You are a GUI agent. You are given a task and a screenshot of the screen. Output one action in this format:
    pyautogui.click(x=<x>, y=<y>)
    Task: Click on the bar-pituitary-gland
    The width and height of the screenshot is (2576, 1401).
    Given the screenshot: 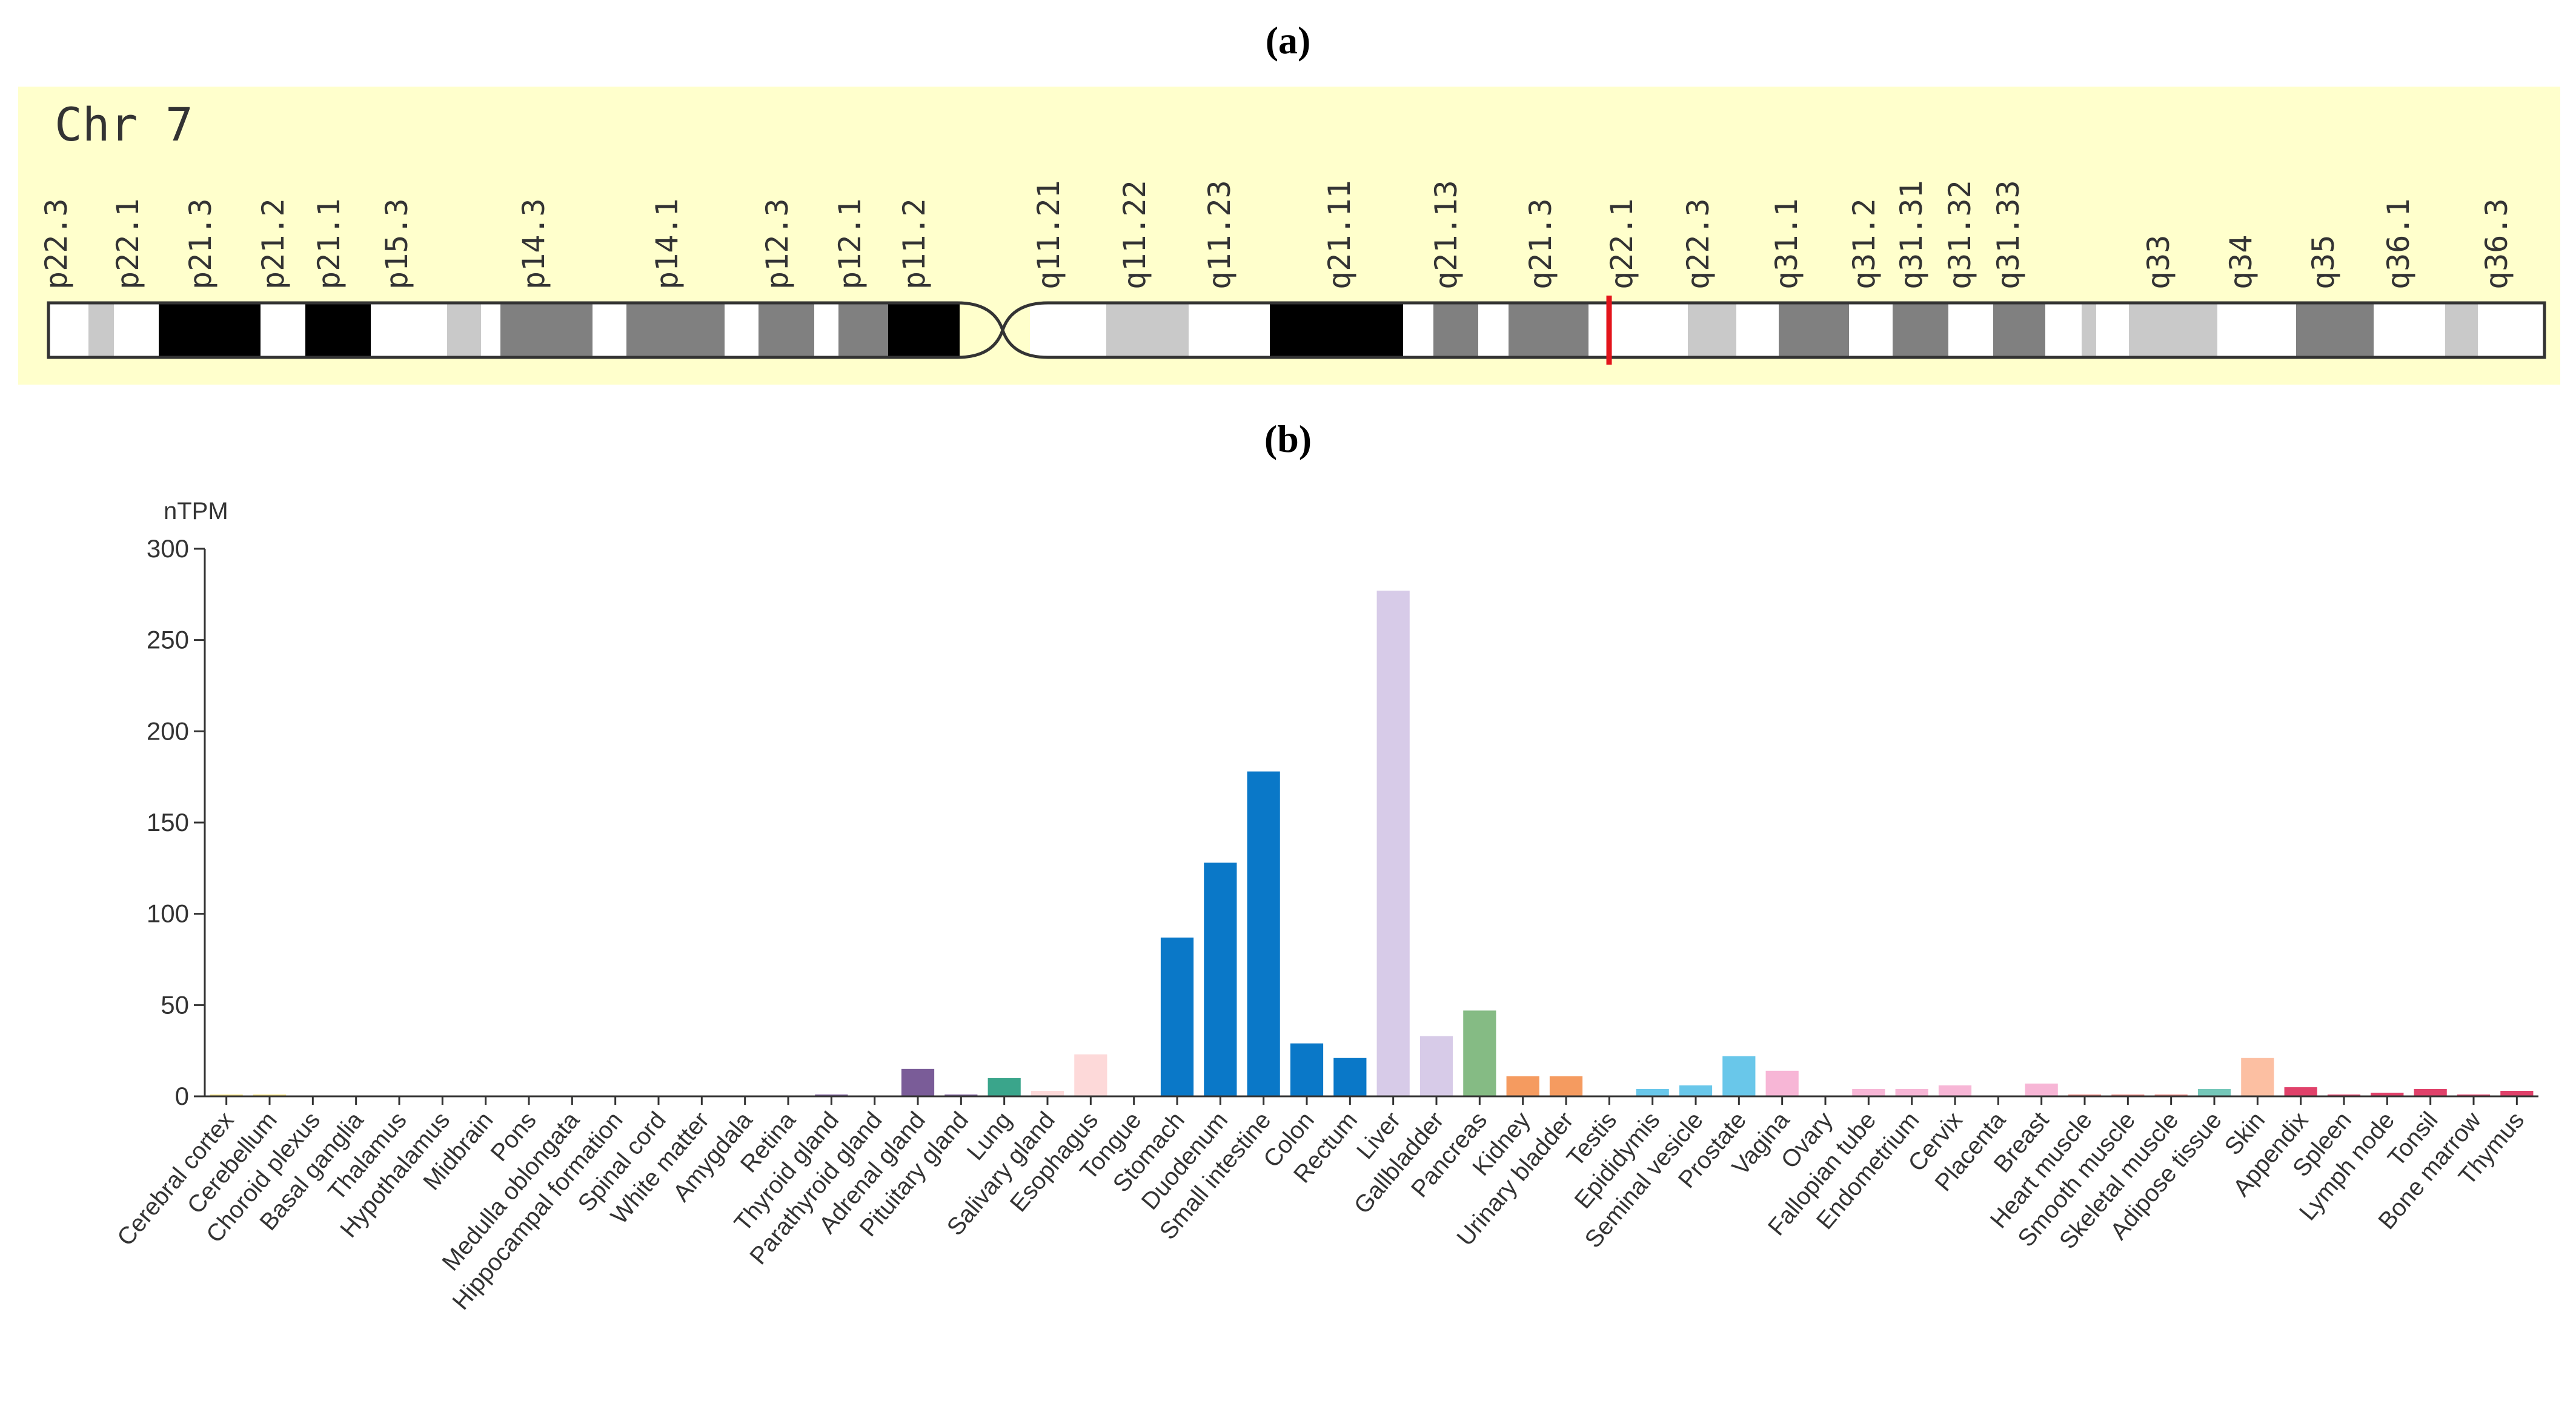 What is the action you would take?
    pyautogui.click(x=961, y=1095)
    